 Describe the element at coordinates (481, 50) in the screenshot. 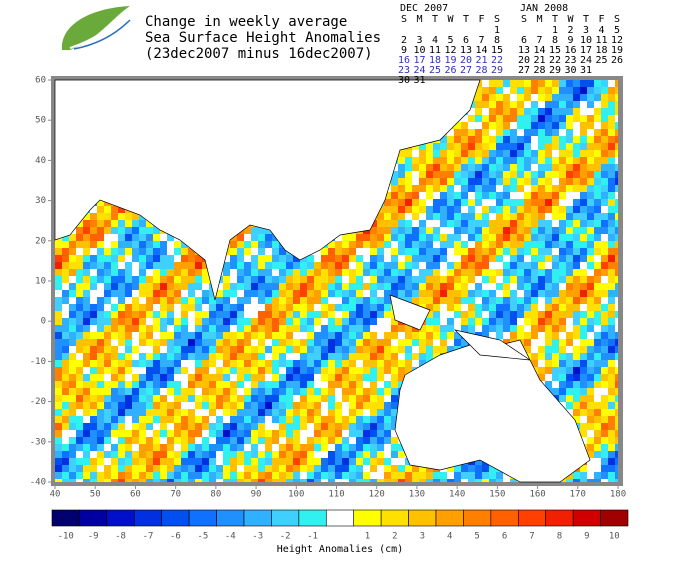

I see `calendar-day: 14` at that location.